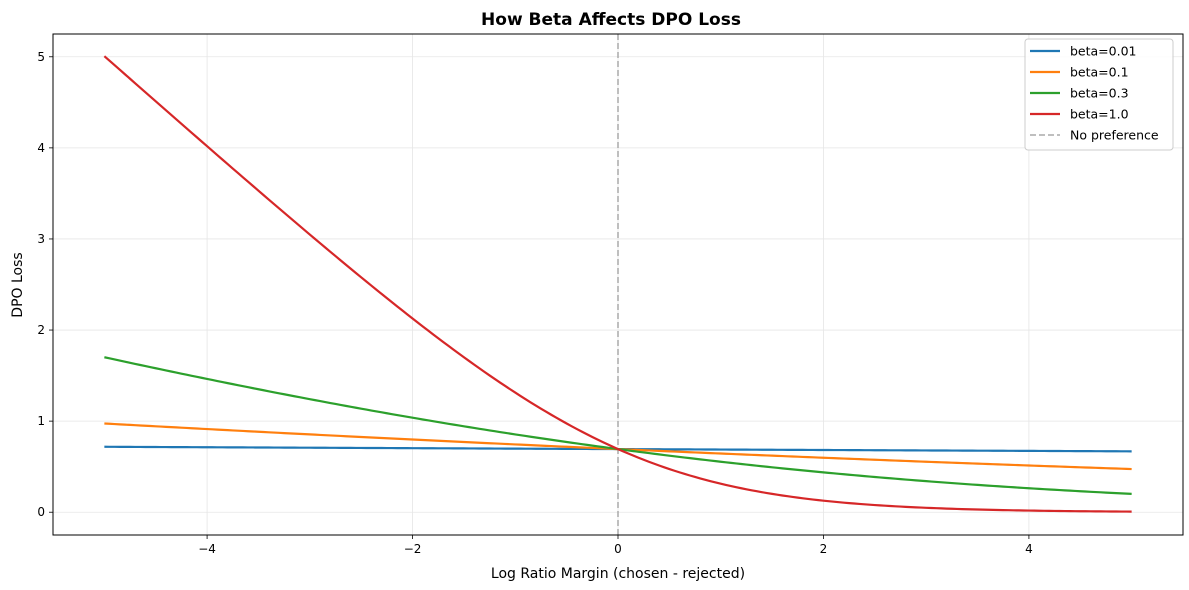 The image size is (1189, 590). I want to click on legend-label: beta=0.3, so click(1099, 93).